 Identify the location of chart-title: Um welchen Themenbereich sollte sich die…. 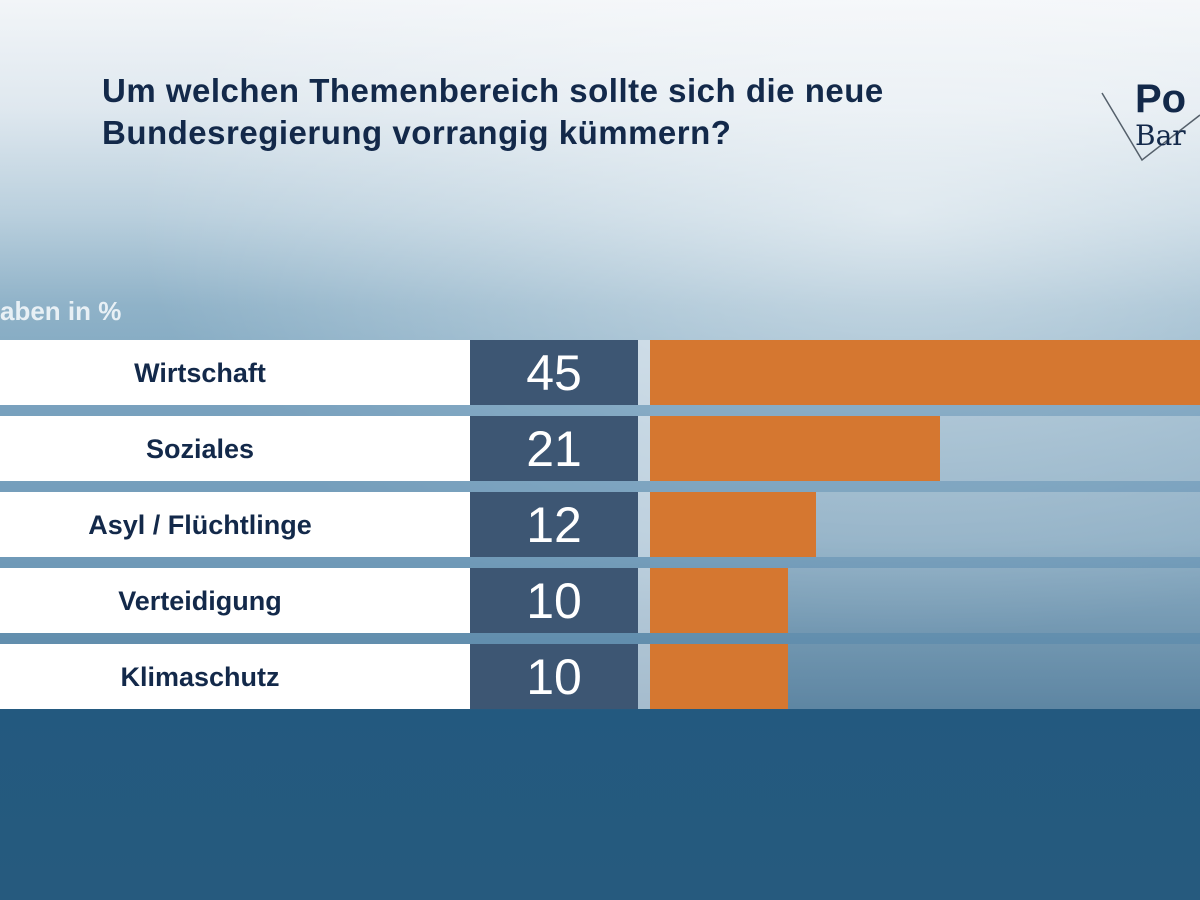
(493, 111).